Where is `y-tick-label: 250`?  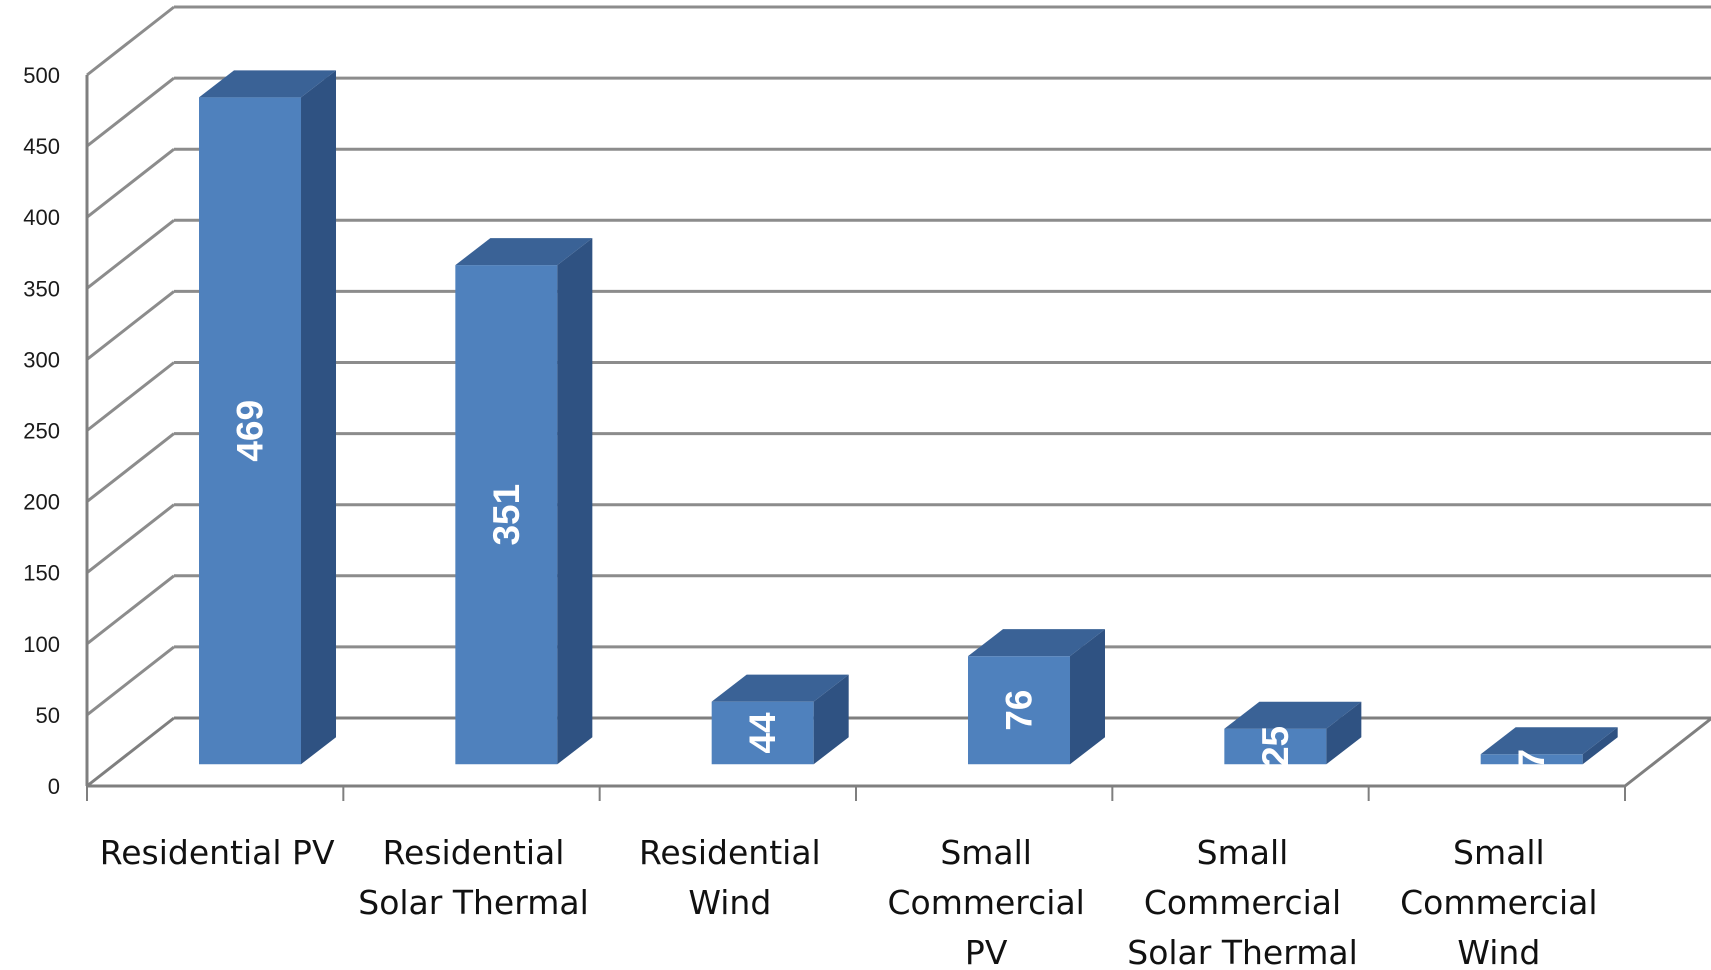 y-tick-label: 250 is located at coordinates (41, 431).